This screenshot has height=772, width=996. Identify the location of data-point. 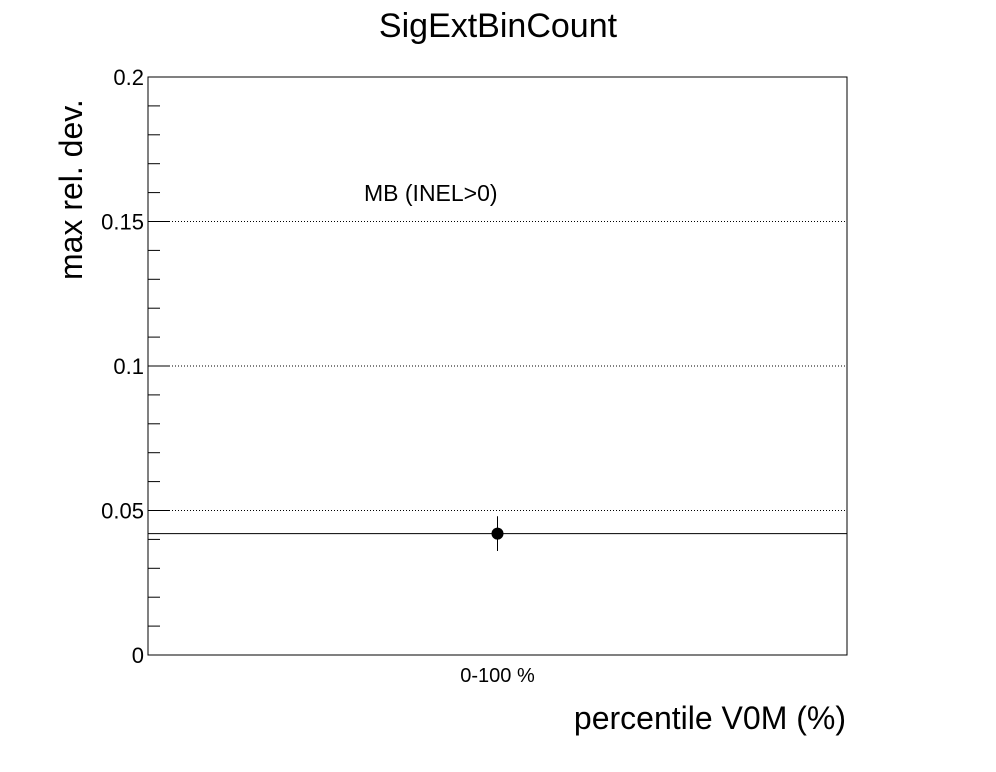
(497, 533).